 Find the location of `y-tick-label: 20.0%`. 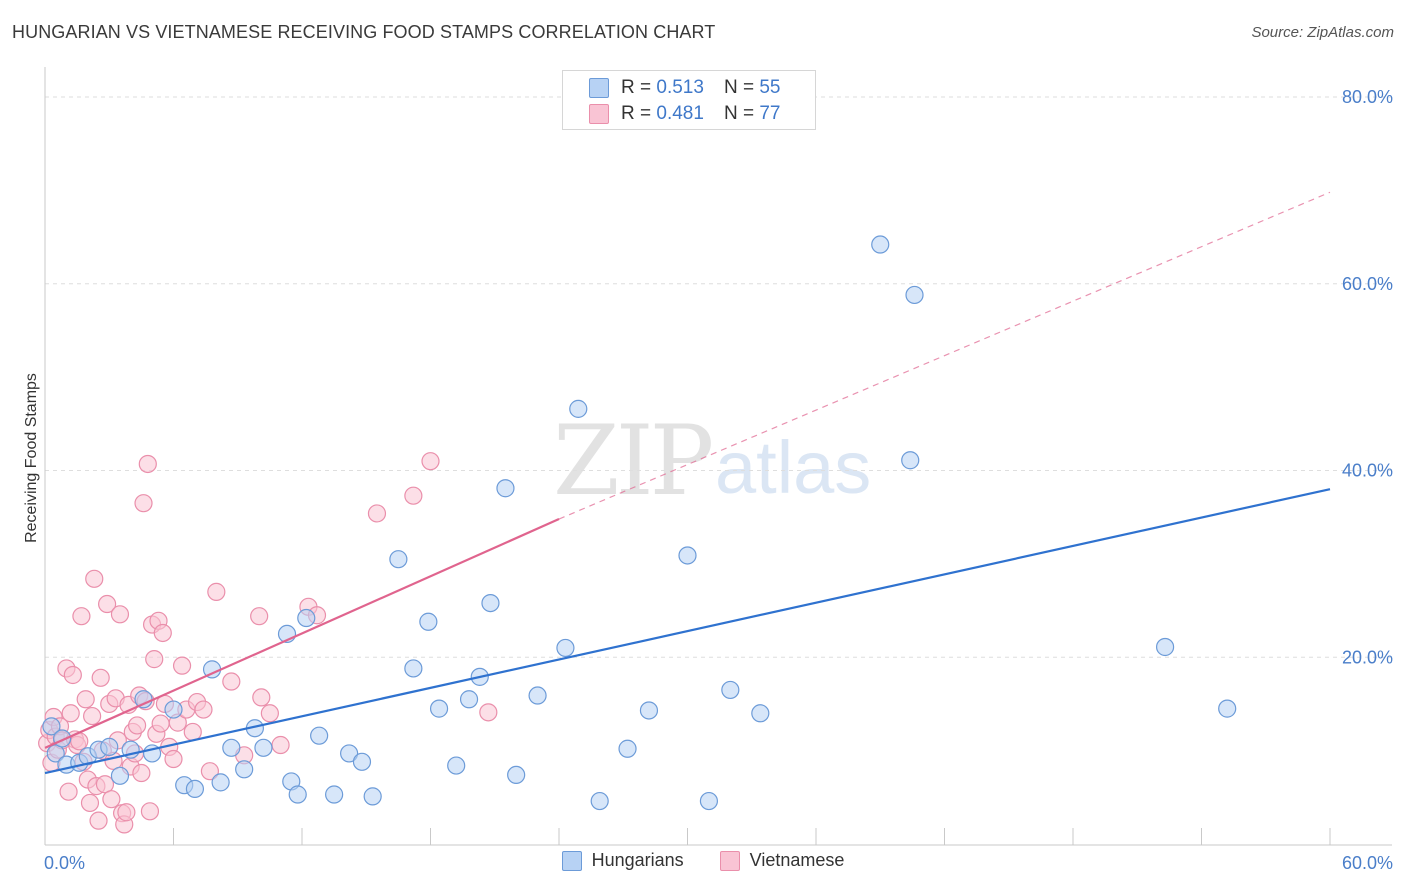

y-tick-label: 20.0% is located at coordinates (1367, 657).